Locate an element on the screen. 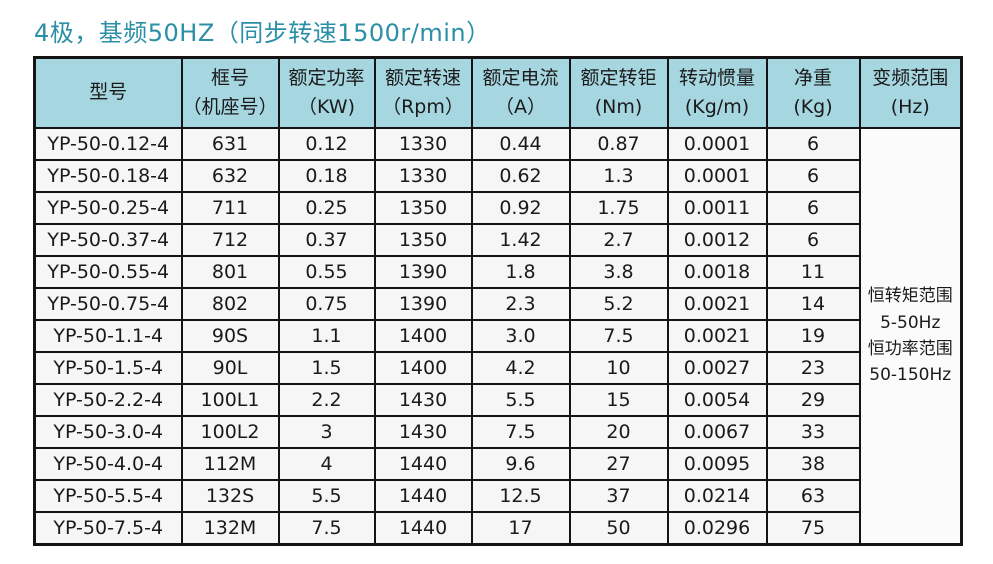 The width and height of the screenshot is (993, 564). column-header: 型号 is located at coordinates (108, 92).